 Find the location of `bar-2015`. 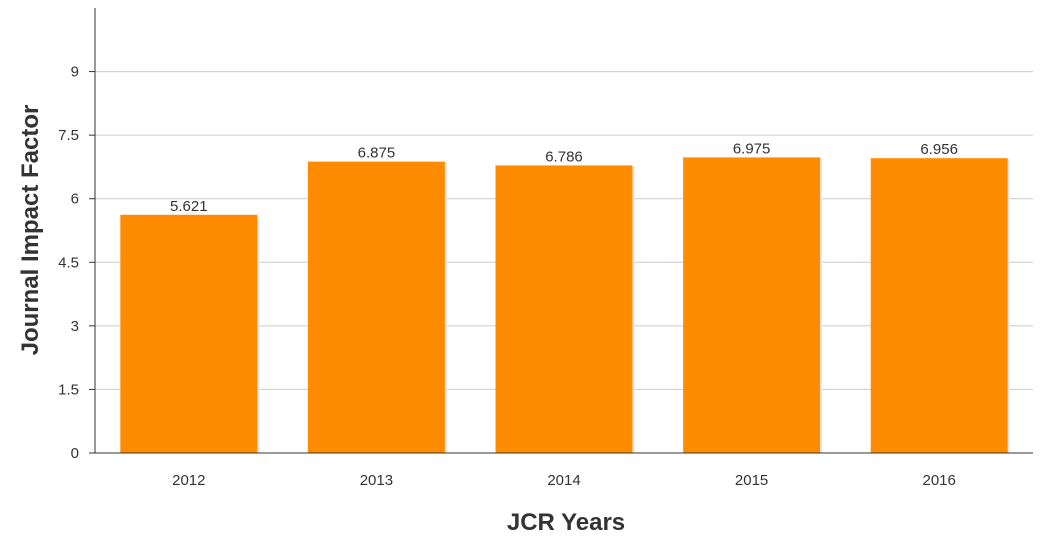

bar-2015 is located at coordinates (752, 305).